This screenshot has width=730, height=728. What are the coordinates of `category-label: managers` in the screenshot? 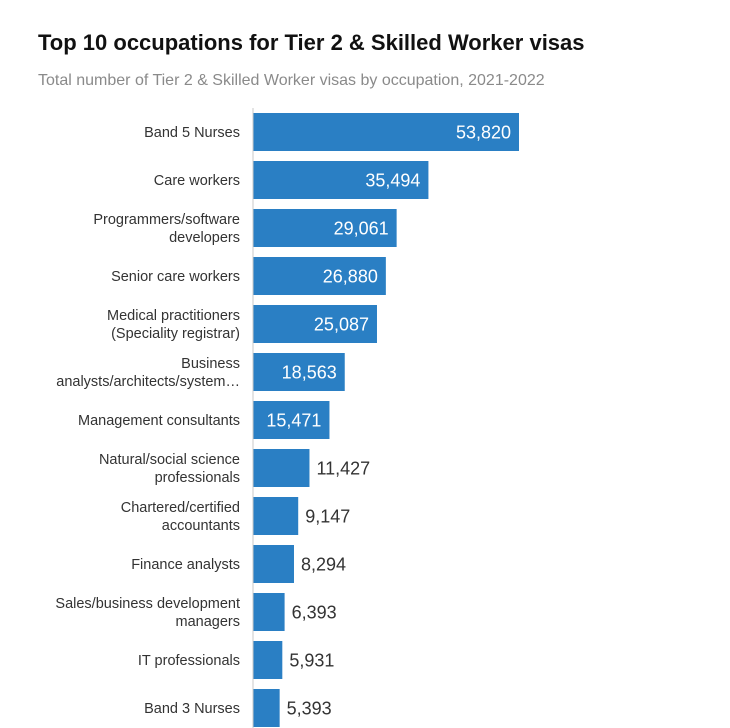 It's located at (208, 622).